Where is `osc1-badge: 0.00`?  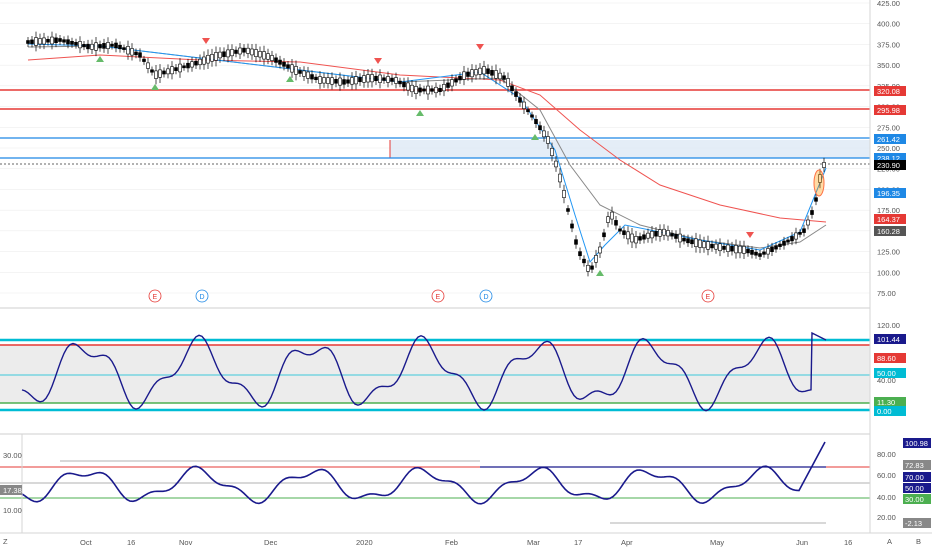
osc1-badge: 0.00 is located at coordinates (890, 411).